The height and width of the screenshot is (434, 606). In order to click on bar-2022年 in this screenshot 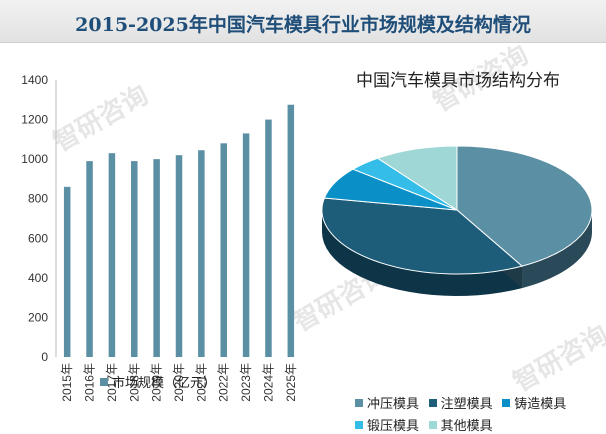, I will do `click(223, 250)`.